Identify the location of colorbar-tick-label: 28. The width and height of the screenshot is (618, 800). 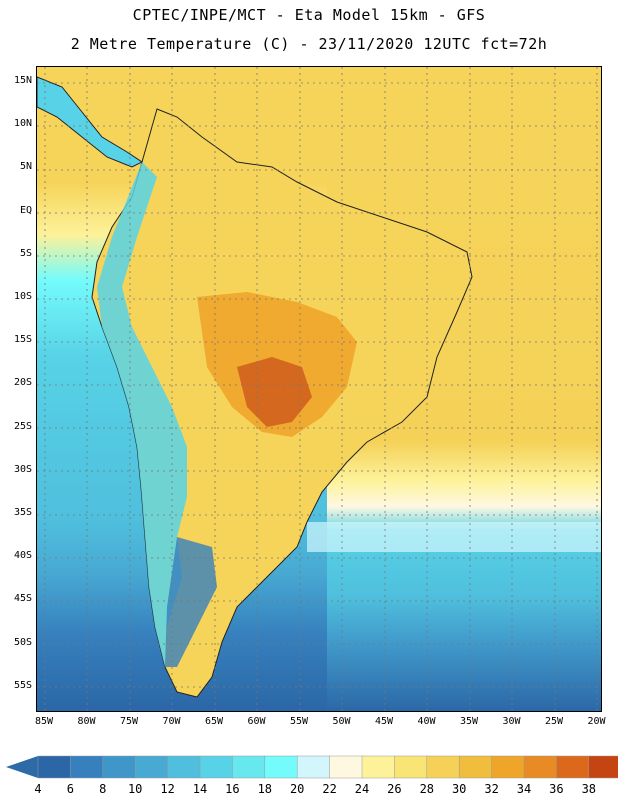
(427, 789).